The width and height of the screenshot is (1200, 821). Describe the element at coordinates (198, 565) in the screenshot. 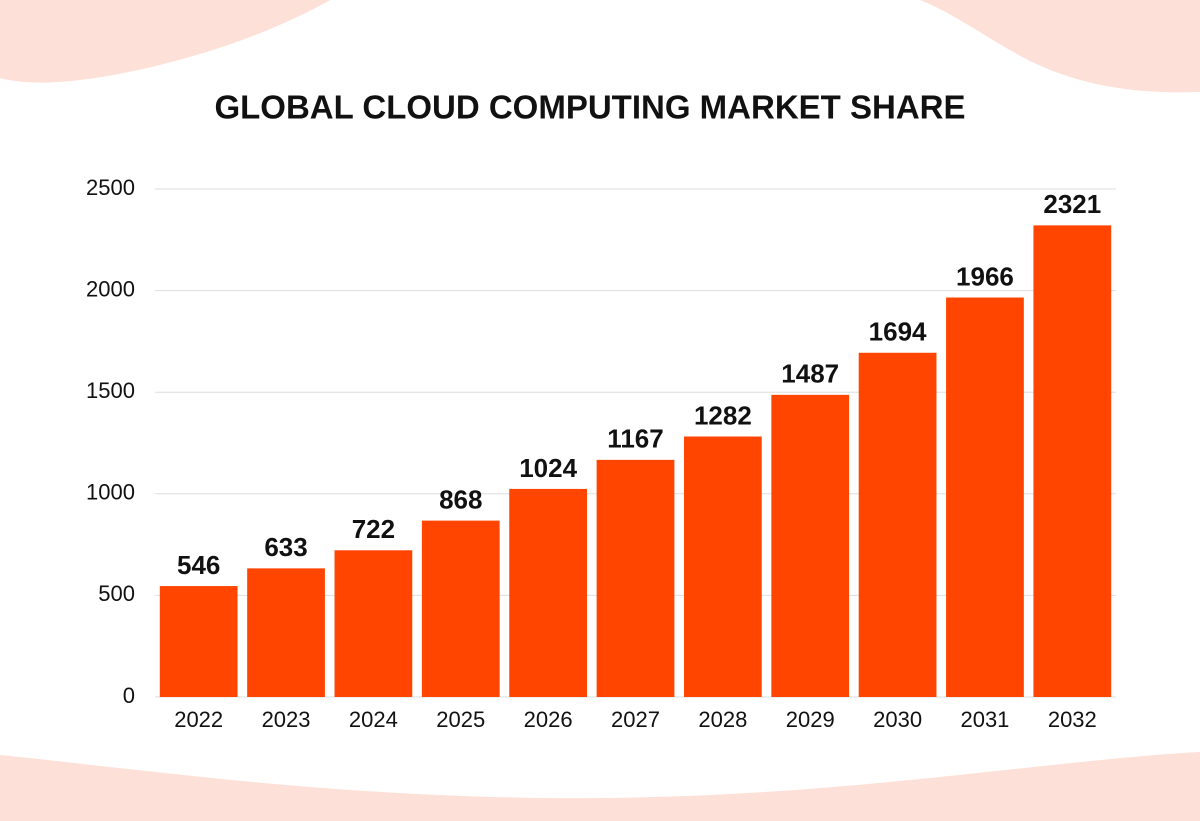

I see `value-label: 546` at that location.